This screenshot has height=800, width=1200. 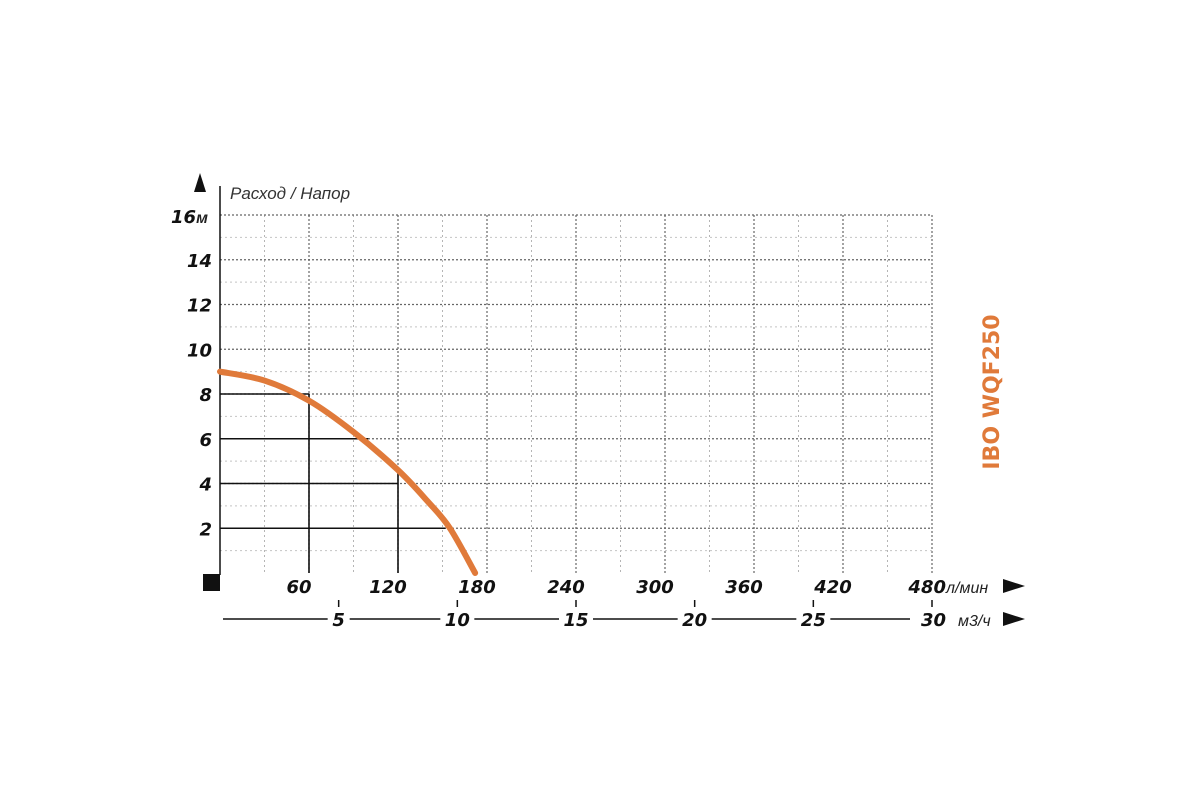 I want to click on y-unit-label: м, so click(x=202, y=218).